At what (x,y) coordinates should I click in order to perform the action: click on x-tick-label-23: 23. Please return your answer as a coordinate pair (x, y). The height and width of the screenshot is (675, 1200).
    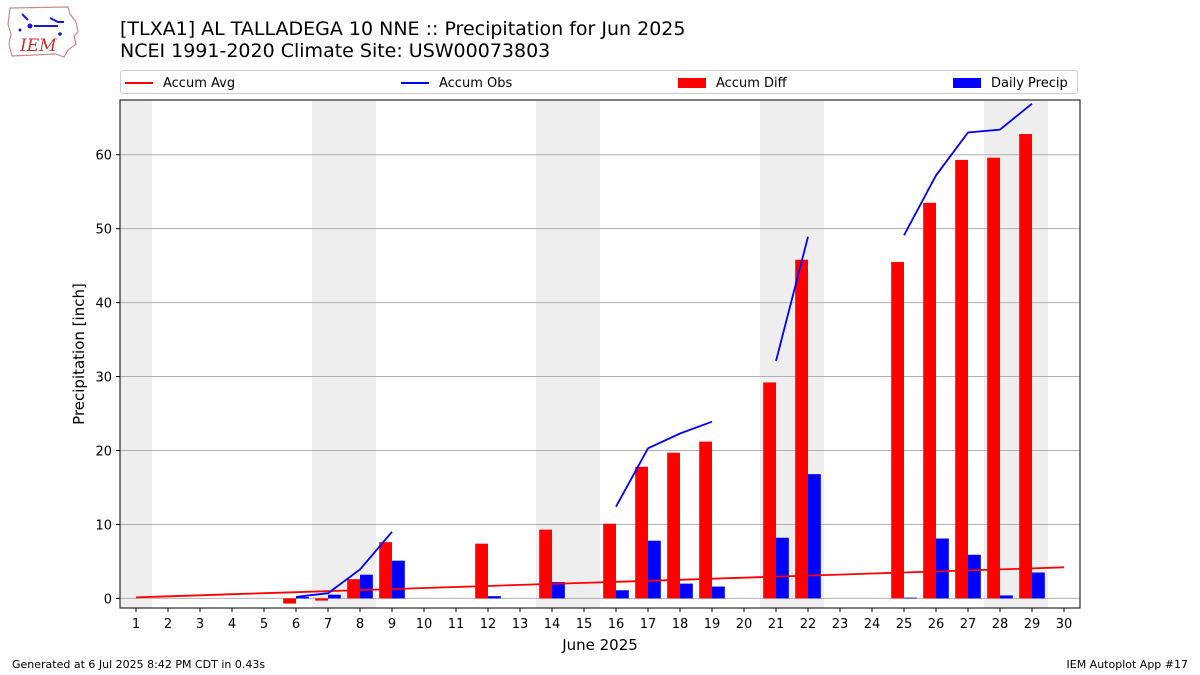
    Looking at the image, I should click on (840, 624).